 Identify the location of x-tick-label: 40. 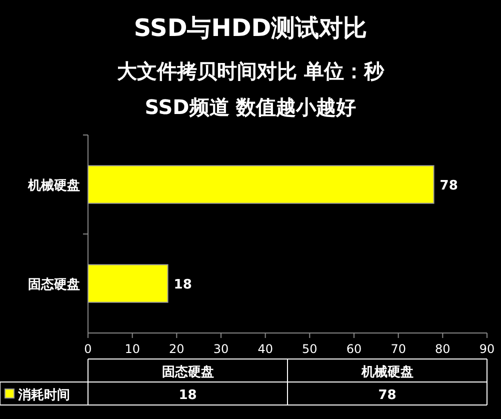
(265, 349).